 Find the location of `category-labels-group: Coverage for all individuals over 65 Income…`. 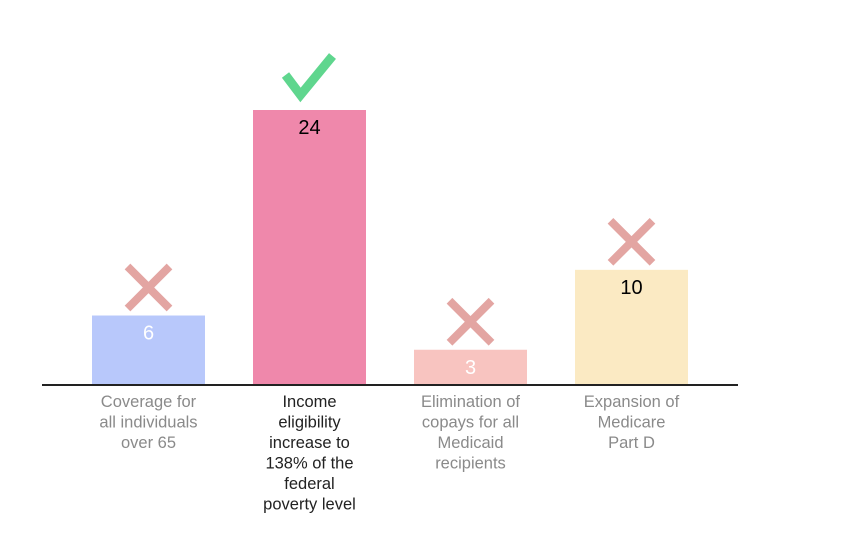

category-labels-group: Coverage for all individuals over 65 Income… is located at coordinates (389, 453).